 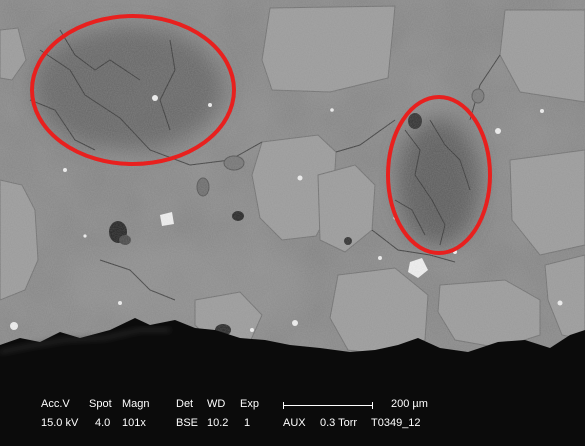 I want to click on scale-bar-tick-left, so click(x=283, y=405).